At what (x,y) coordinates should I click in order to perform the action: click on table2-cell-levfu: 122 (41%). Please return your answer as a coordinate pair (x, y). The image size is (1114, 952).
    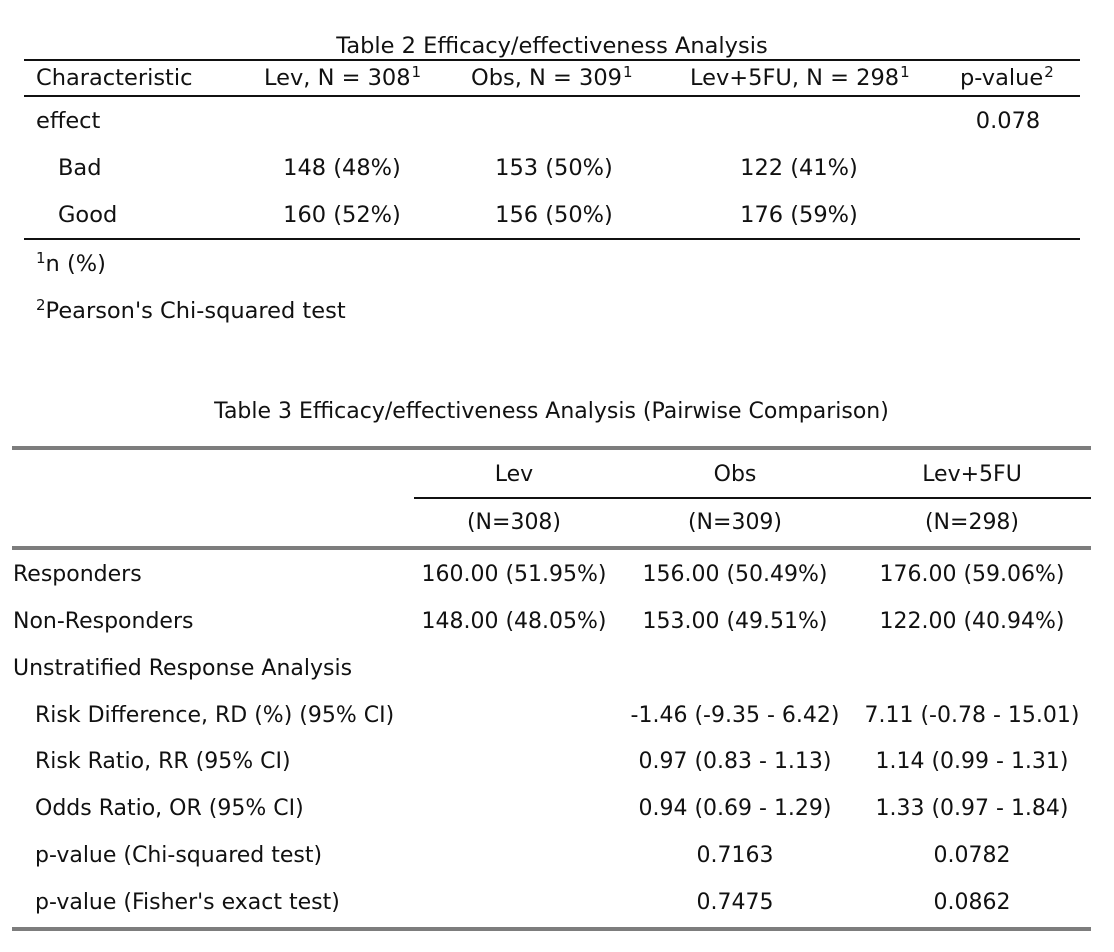
    Looking at the image, I should click on (799, 168).